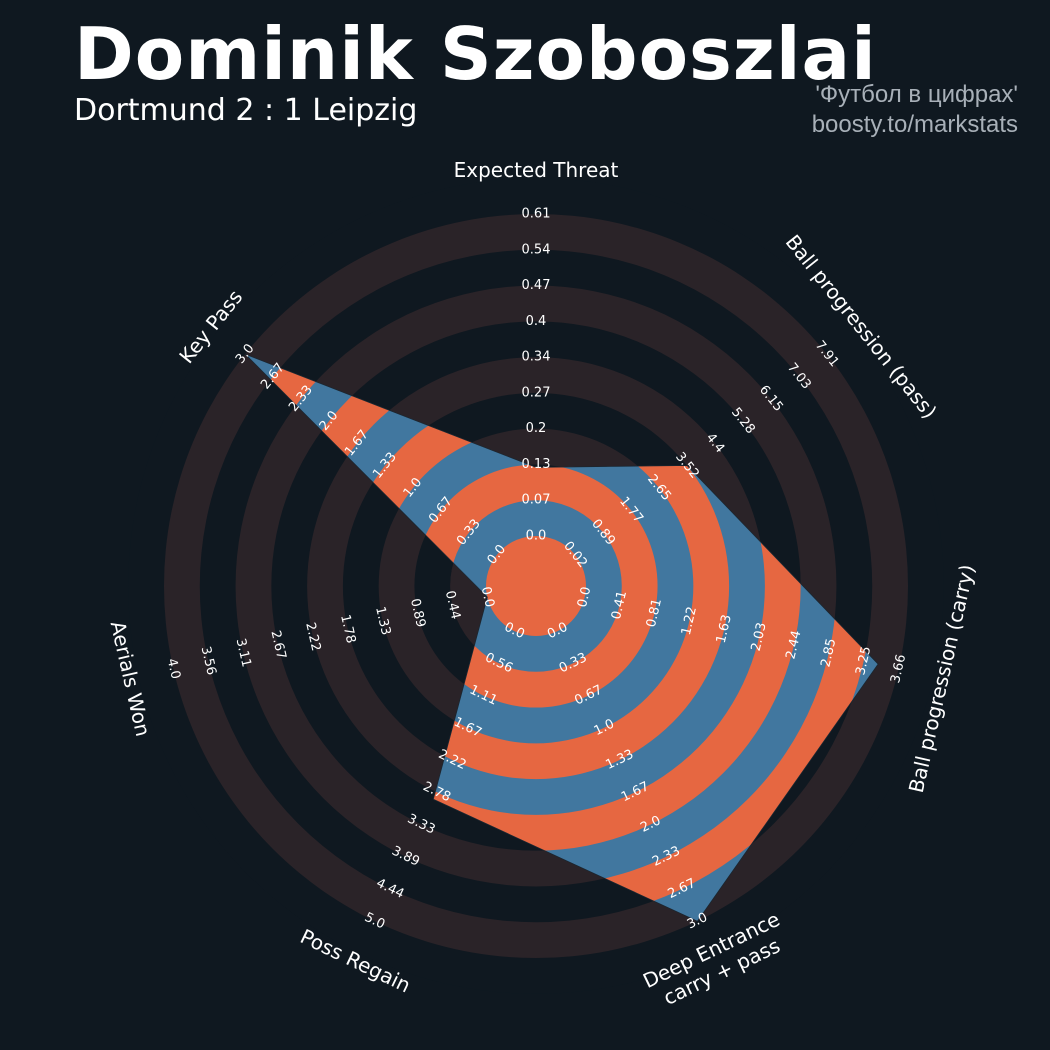 The width and height of the screenshot is (1050, 1050). Describe the element at coordinates (536, 357) in the screenshot. I see `tick-label-p0-t5: 0.34` at that location.